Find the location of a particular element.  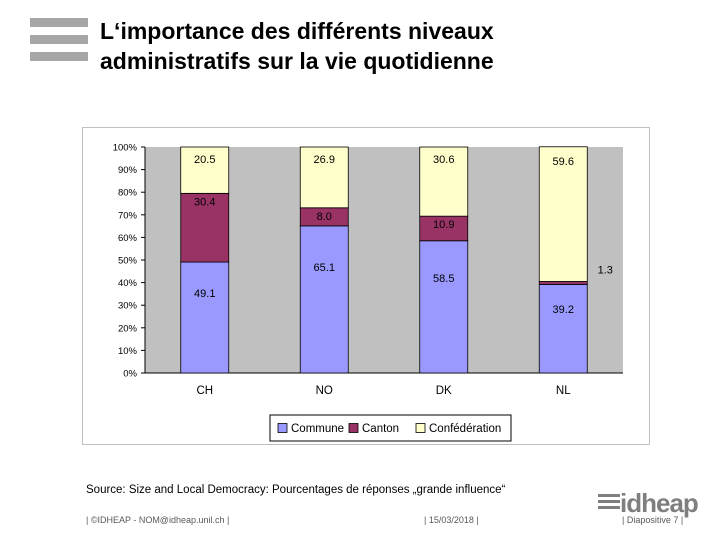

data-label: 49.1 is located at coordinates (204, 294).